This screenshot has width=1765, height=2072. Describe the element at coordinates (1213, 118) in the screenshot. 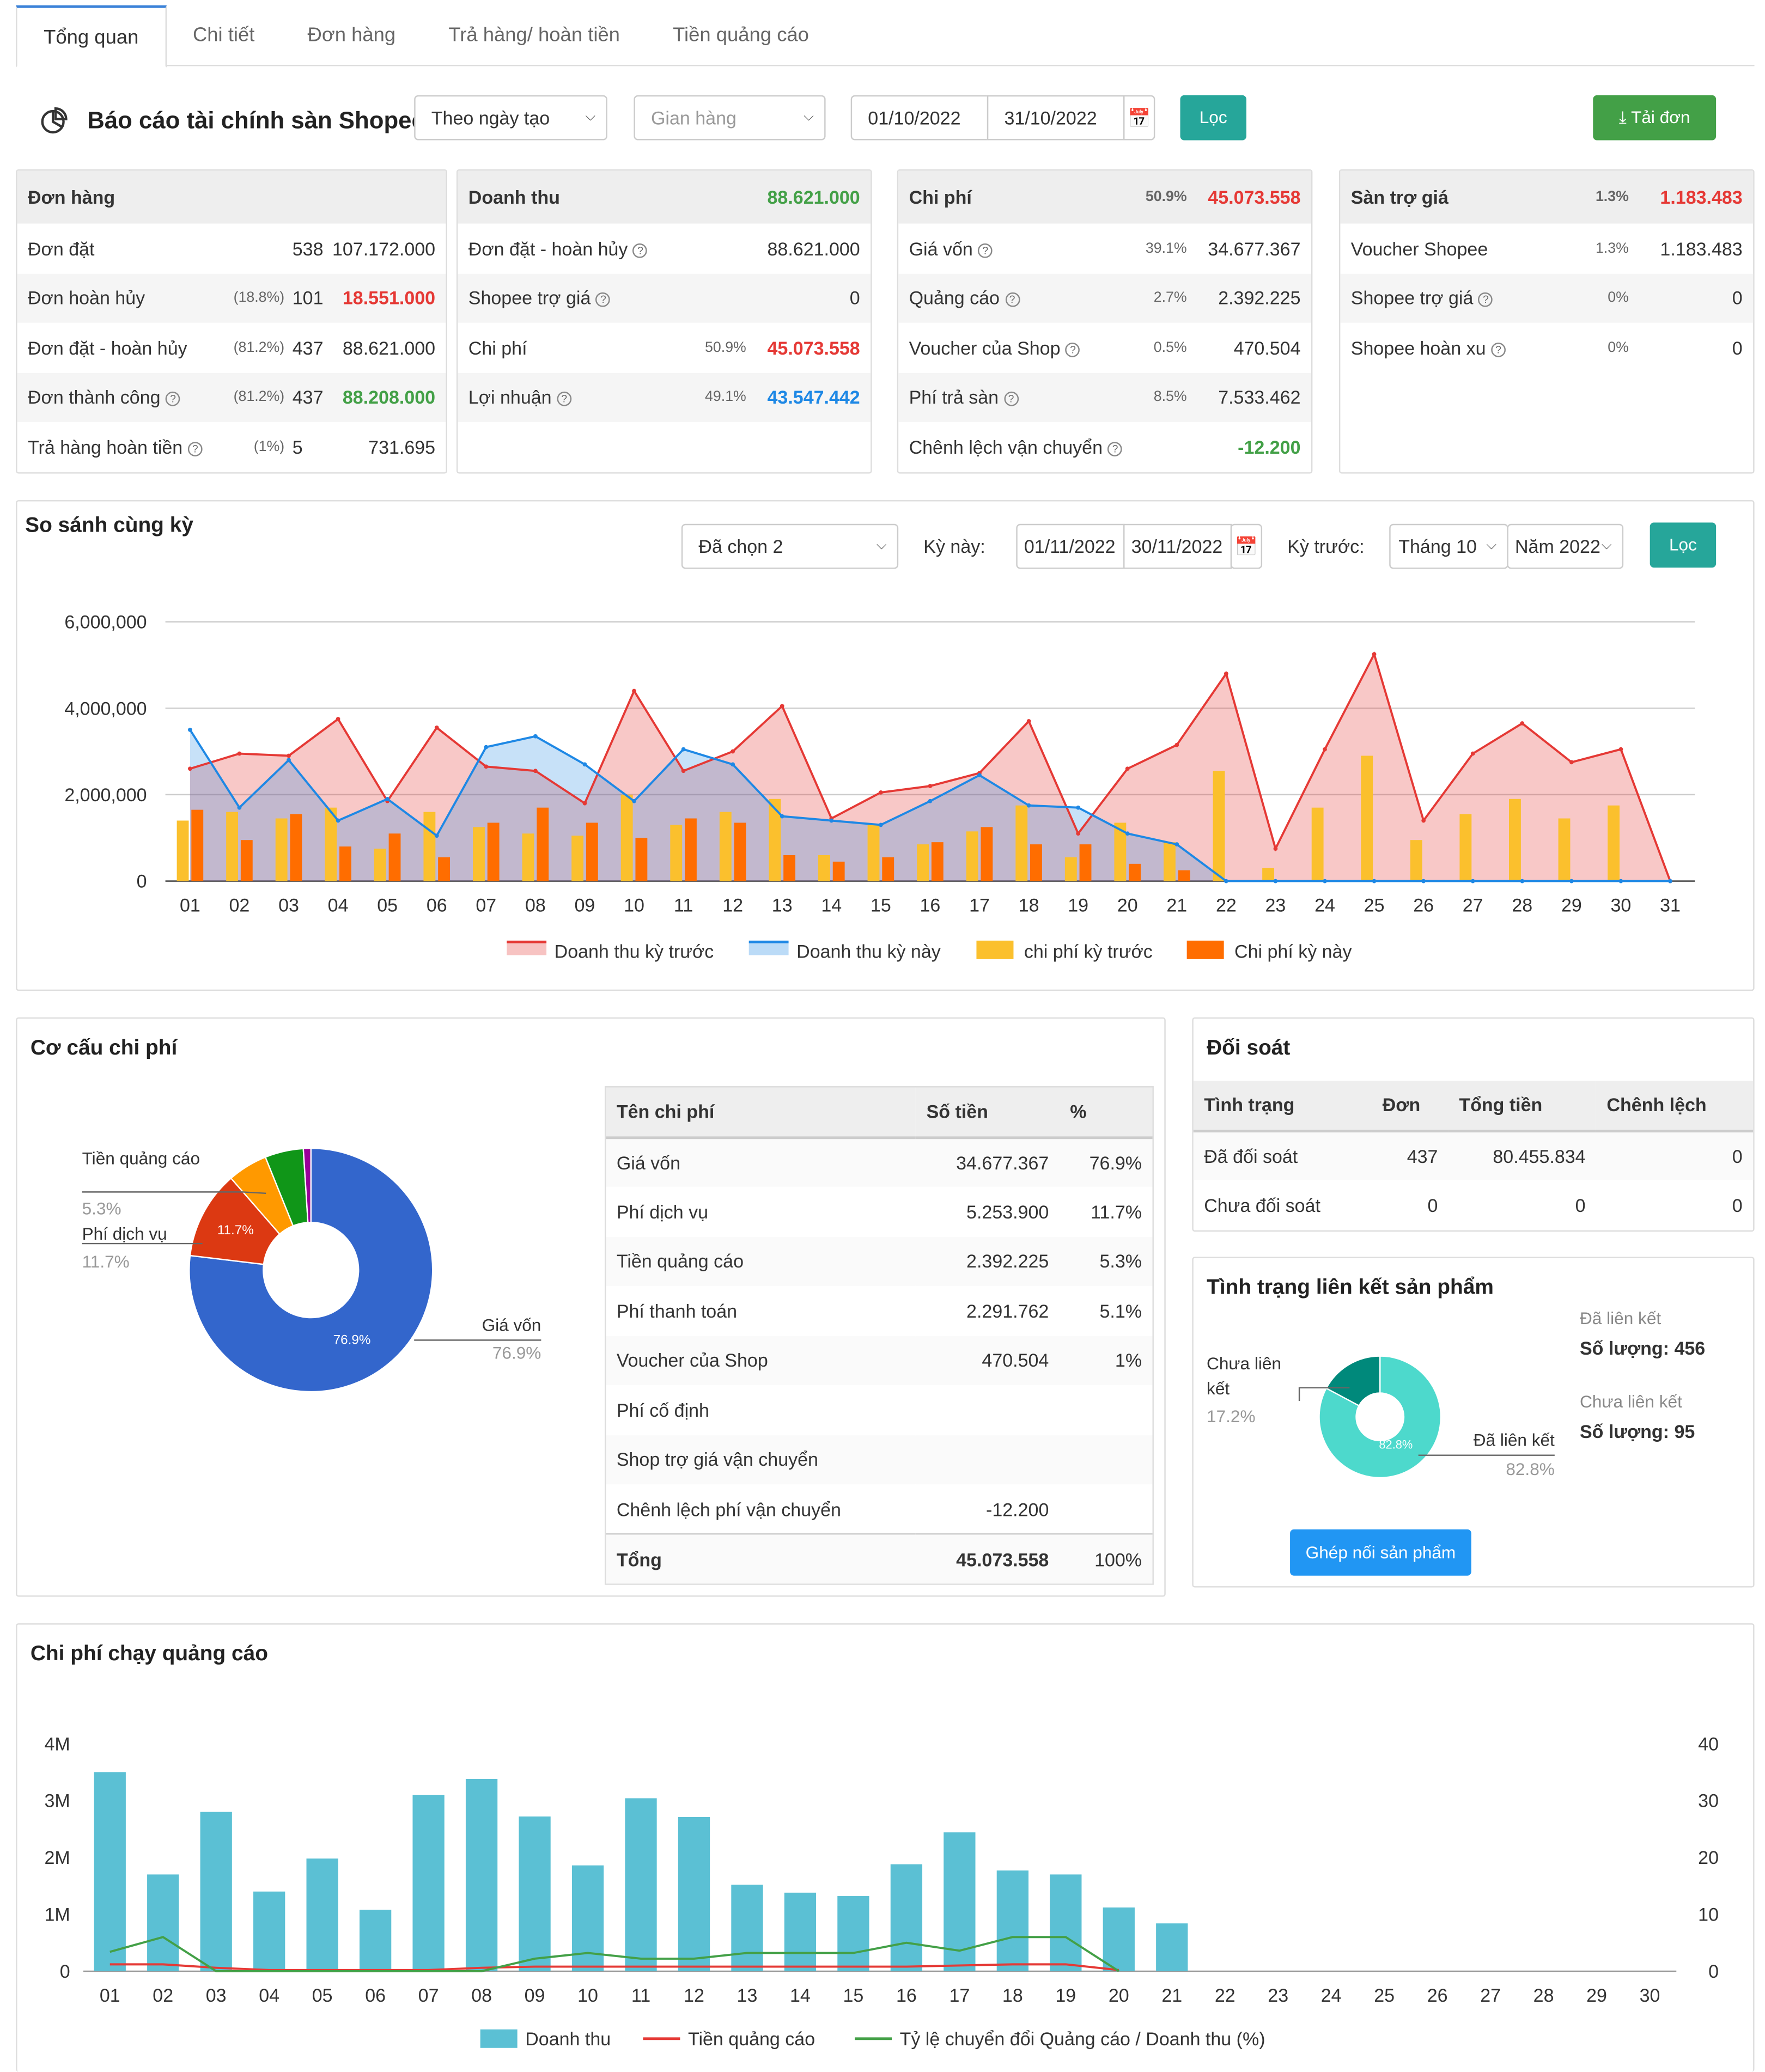

I see `filter-button: Lọc` at that location.